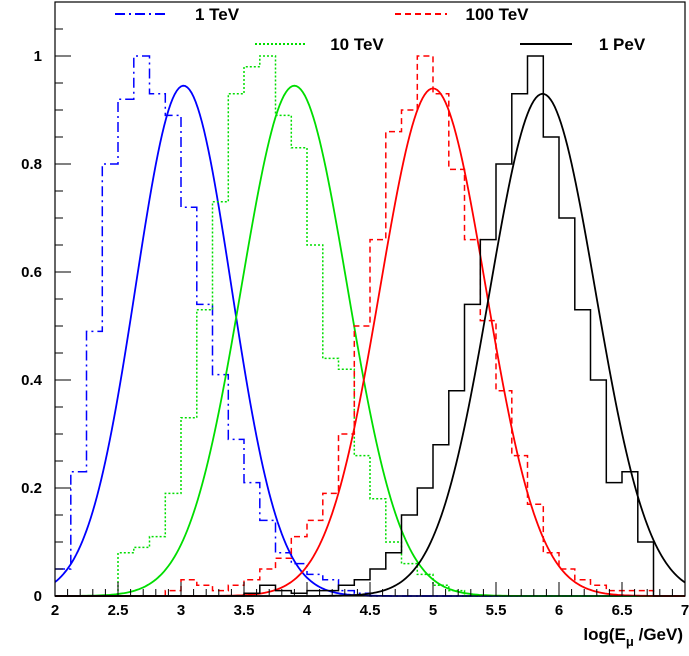 This screenshot has height=656, width=689. What do you see at coordinates (496, 610) in the screenshot?
I see `x-tick-label: 5.5` at bounding box center [496, 610].